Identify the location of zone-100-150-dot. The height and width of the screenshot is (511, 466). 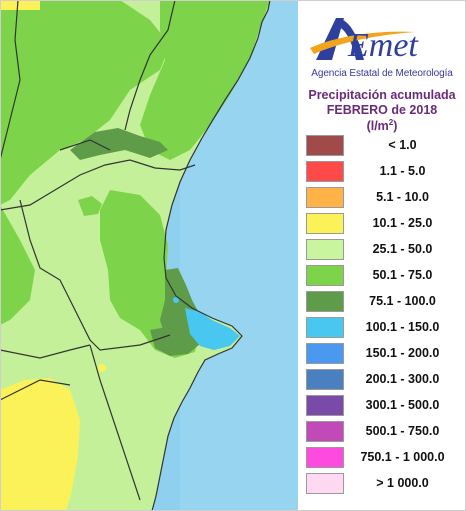
(176, 300).